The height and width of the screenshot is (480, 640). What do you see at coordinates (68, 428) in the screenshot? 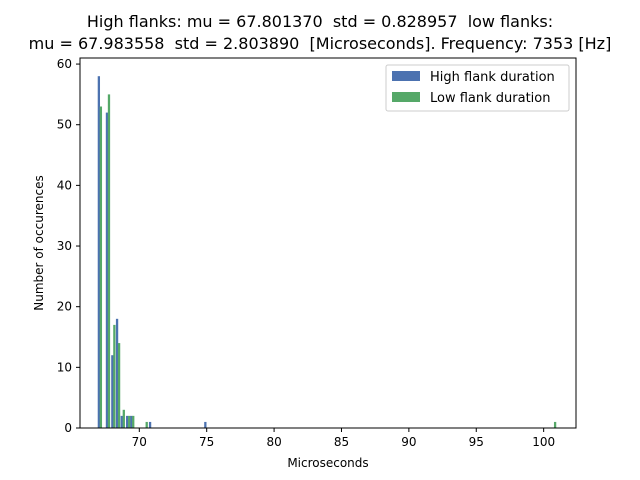
I see `y-tick-label-0: 0` at bounding box center [68, 428].